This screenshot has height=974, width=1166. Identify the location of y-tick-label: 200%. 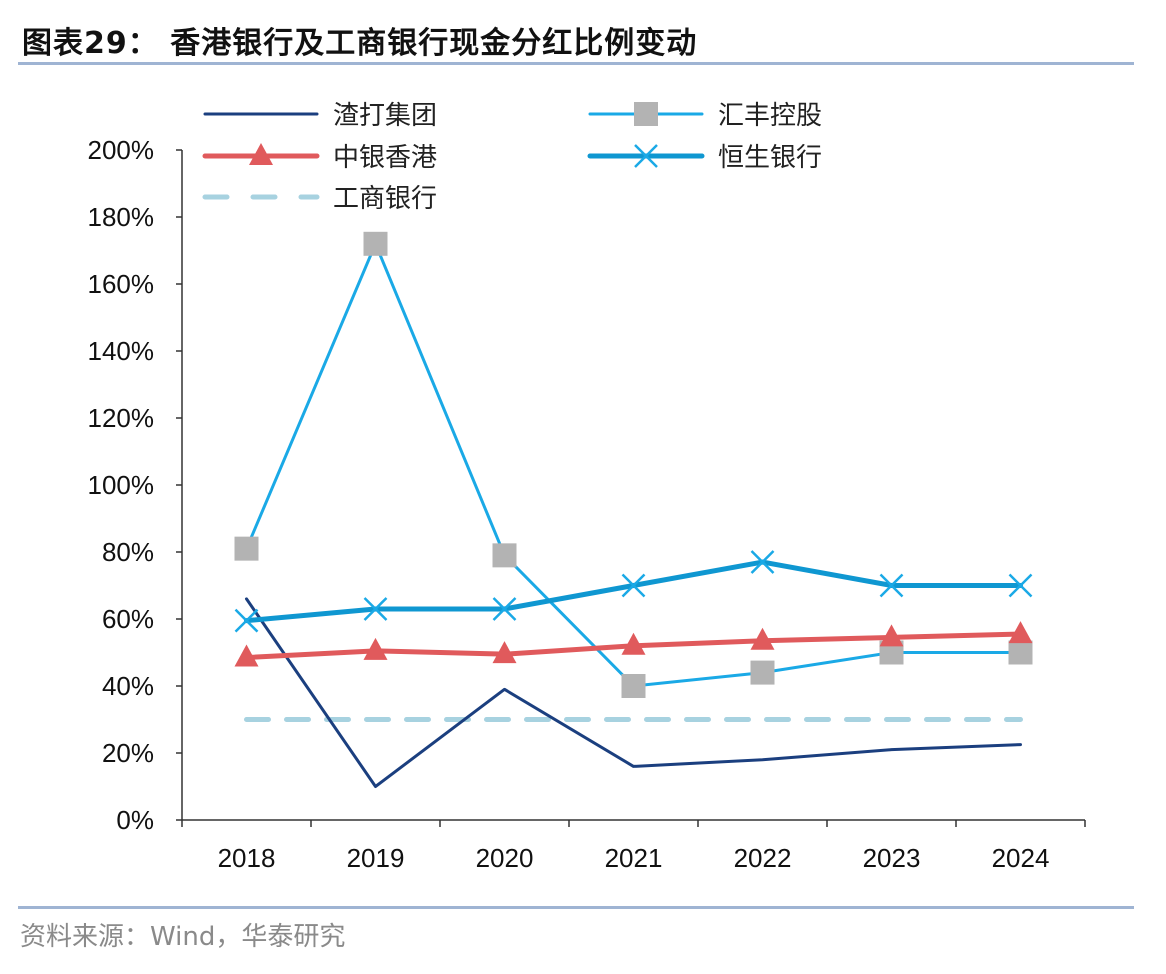
(121, 150).